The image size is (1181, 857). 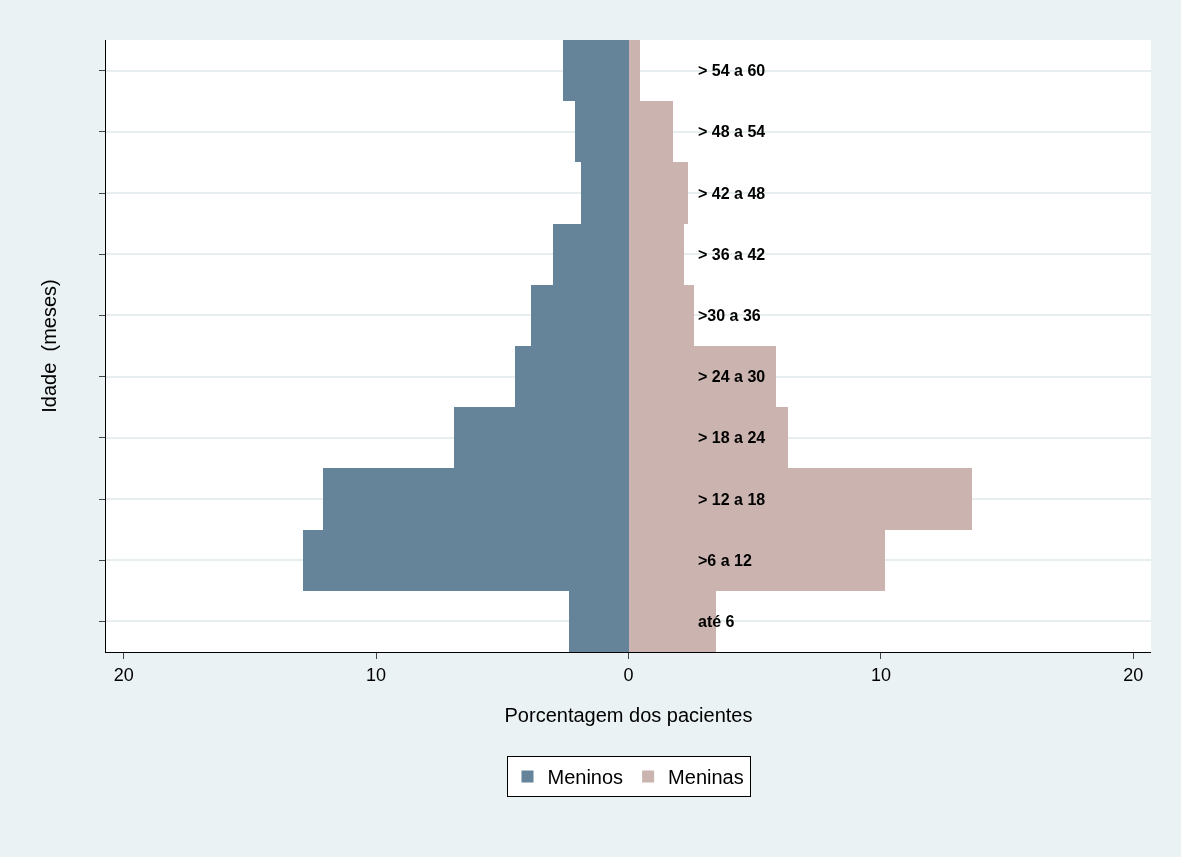 I want to click on y-tick-label: até 6, so click(x=716, y=621).